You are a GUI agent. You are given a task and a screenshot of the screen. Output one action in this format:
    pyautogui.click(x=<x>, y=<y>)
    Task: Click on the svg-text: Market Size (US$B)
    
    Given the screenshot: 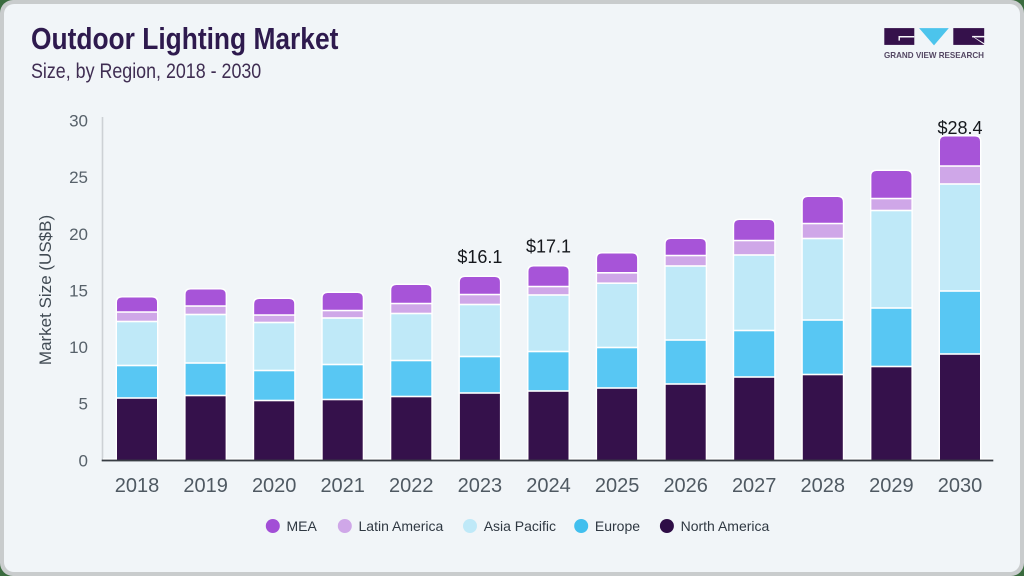 What is the action you would take?
    pyautogui.click(x=45, y=290)
    